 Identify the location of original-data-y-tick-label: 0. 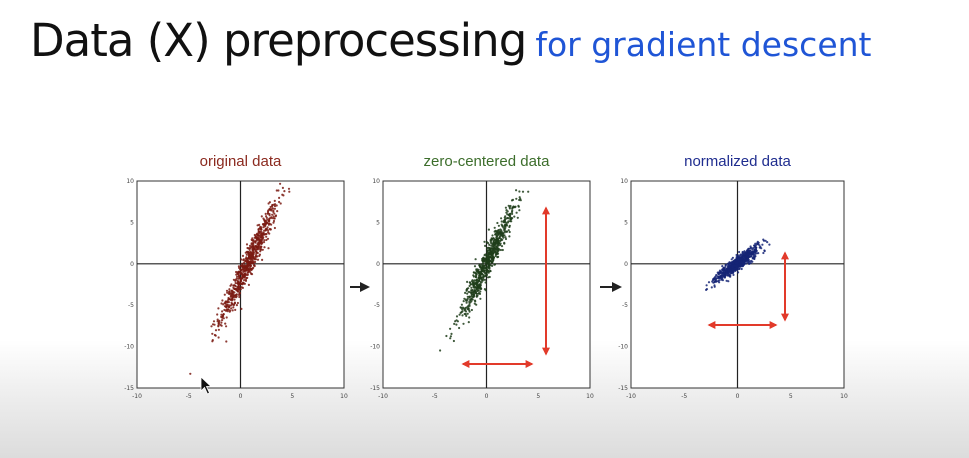
(132, 264).